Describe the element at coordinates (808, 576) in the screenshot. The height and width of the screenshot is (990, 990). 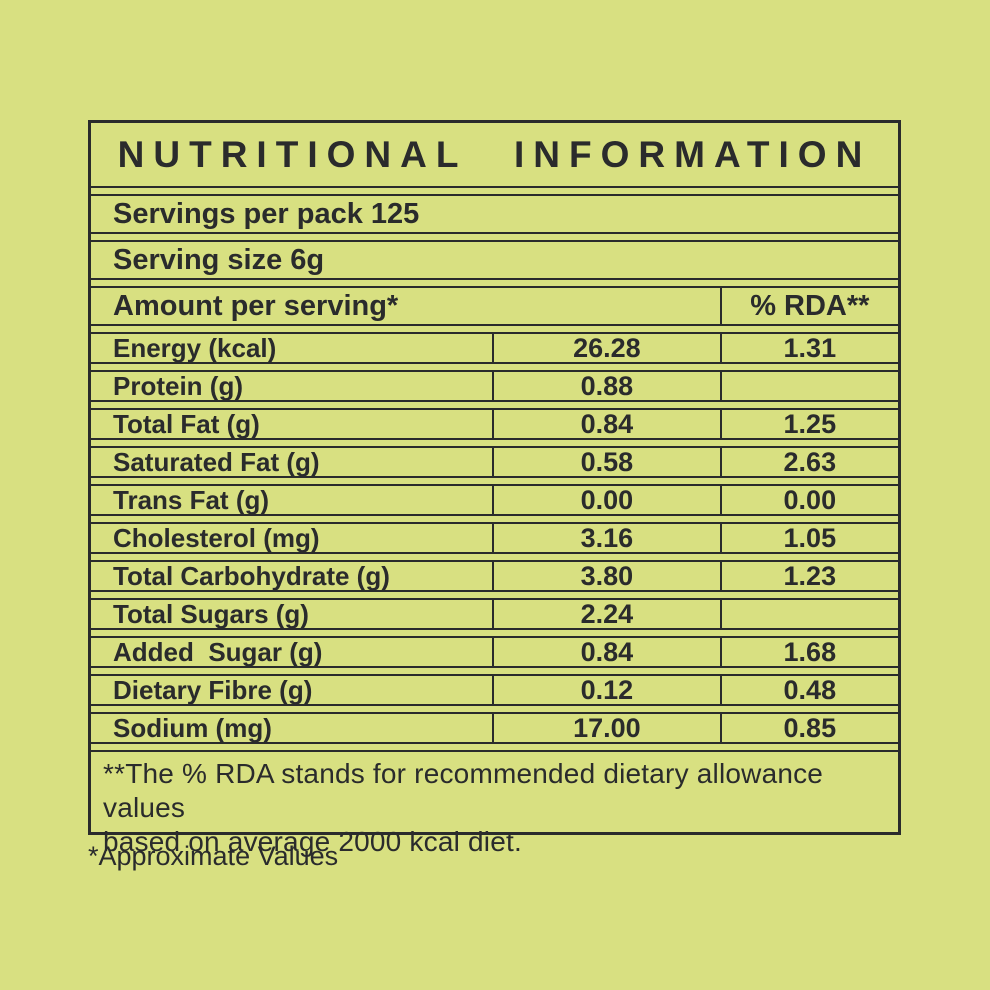
I see `nutrient-rda: 1.23` at that location.